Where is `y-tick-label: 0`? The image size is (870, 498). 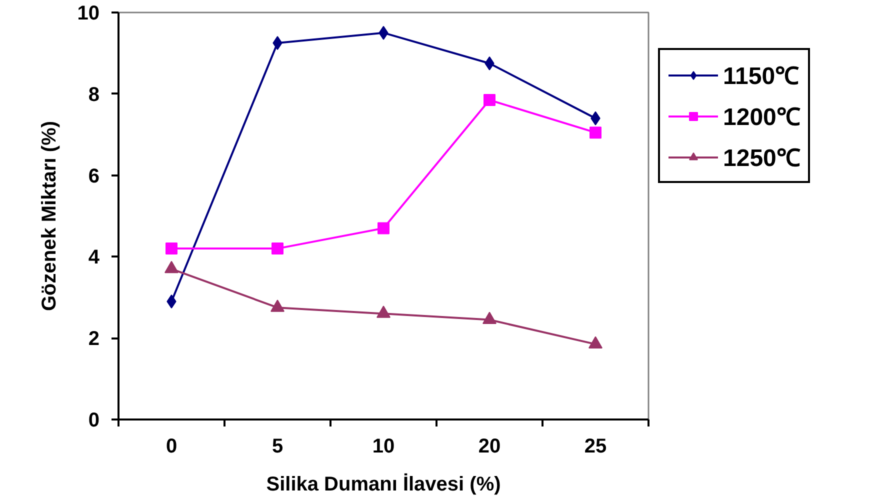
y-tick-label: 0 is located at coordinates (94, 421).